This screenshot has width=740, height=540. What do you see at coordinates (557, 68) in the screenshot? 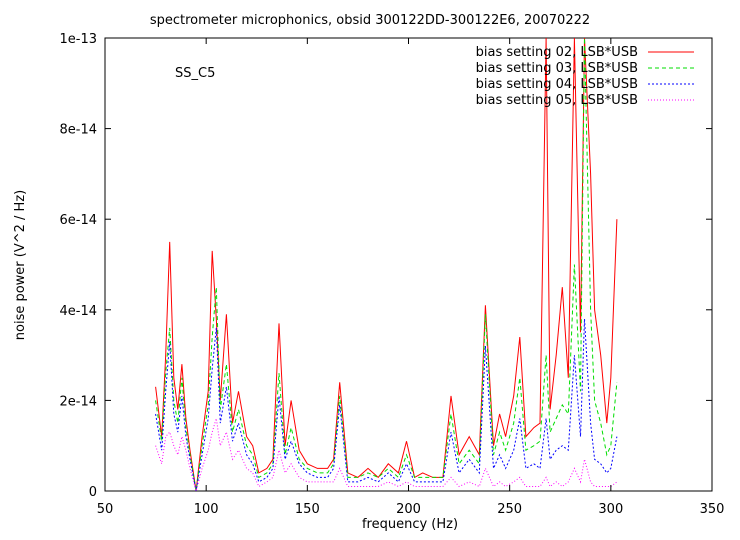
I see `legend-label: bias setting 03, LSB*USB` at bounding box center [557, 68].